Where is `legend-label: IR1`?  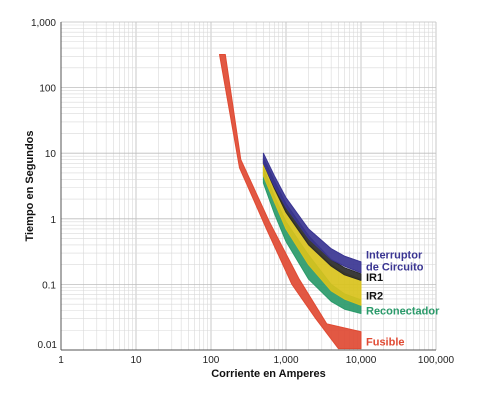 legend-label: IR1 is located at coordinates (374, 278).